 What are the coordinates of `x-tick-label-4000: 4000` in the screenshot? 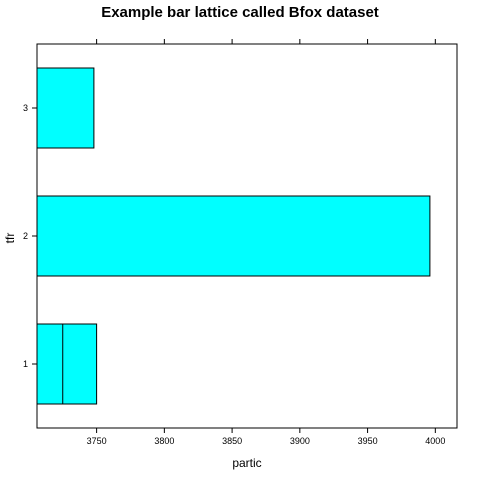 It's located at (435, 441).